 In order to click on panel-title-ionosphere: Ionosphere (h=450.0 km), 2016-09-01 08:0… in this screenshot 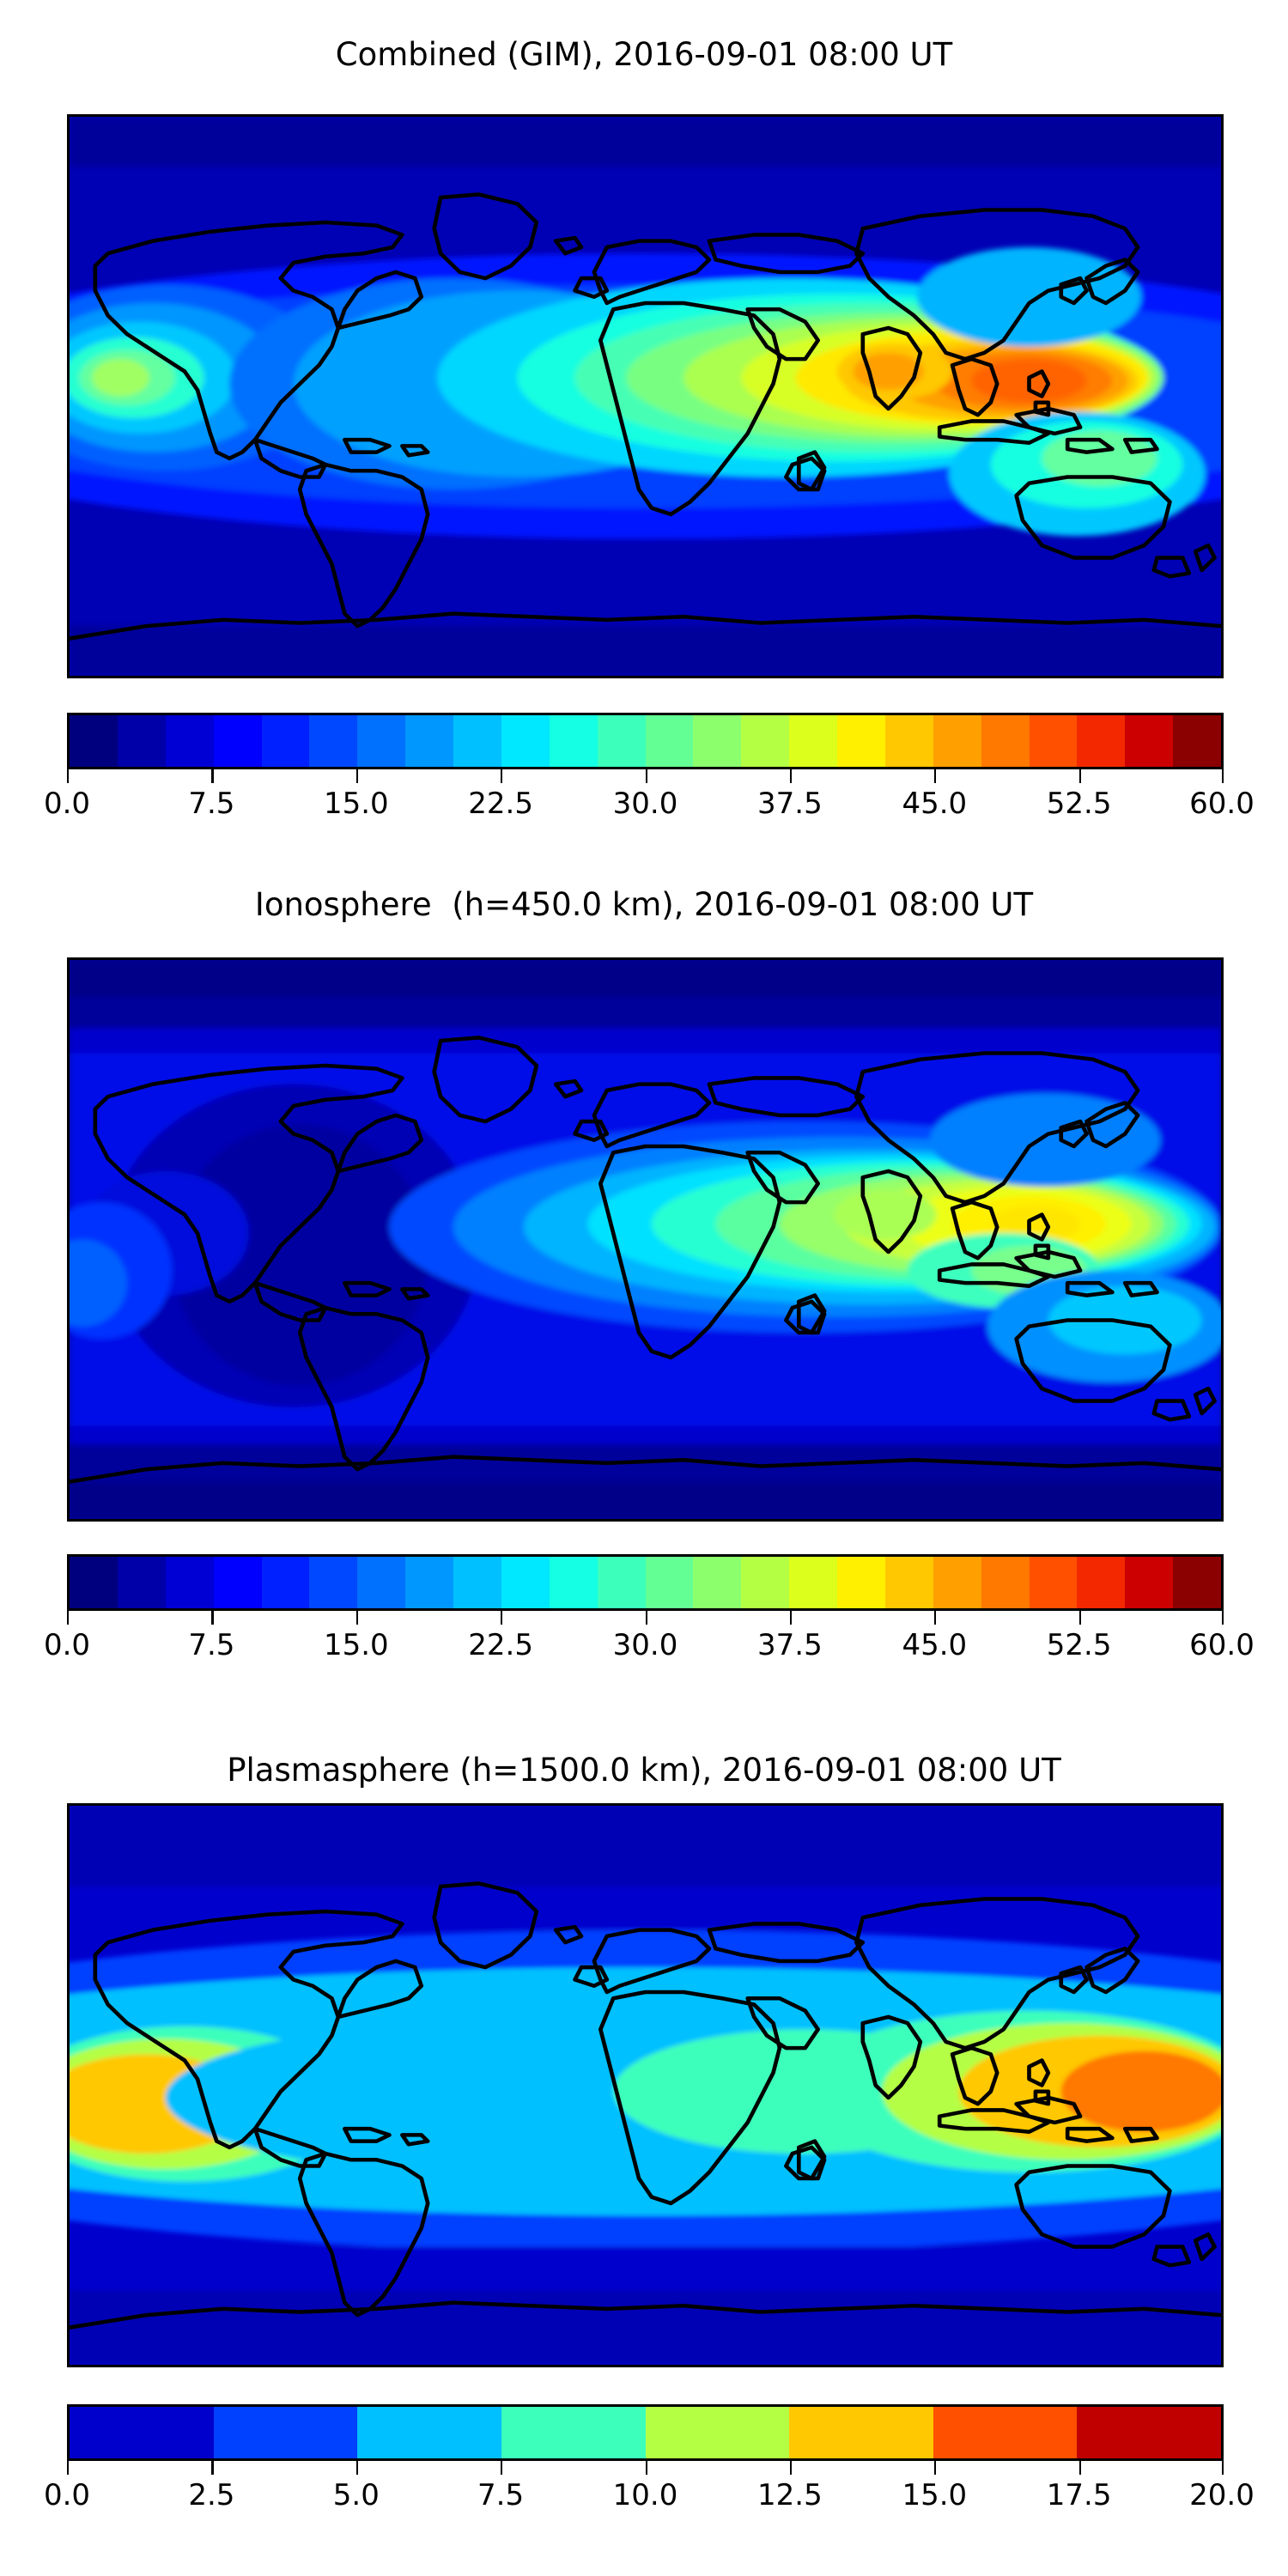, I will do `click(644, 904)`.